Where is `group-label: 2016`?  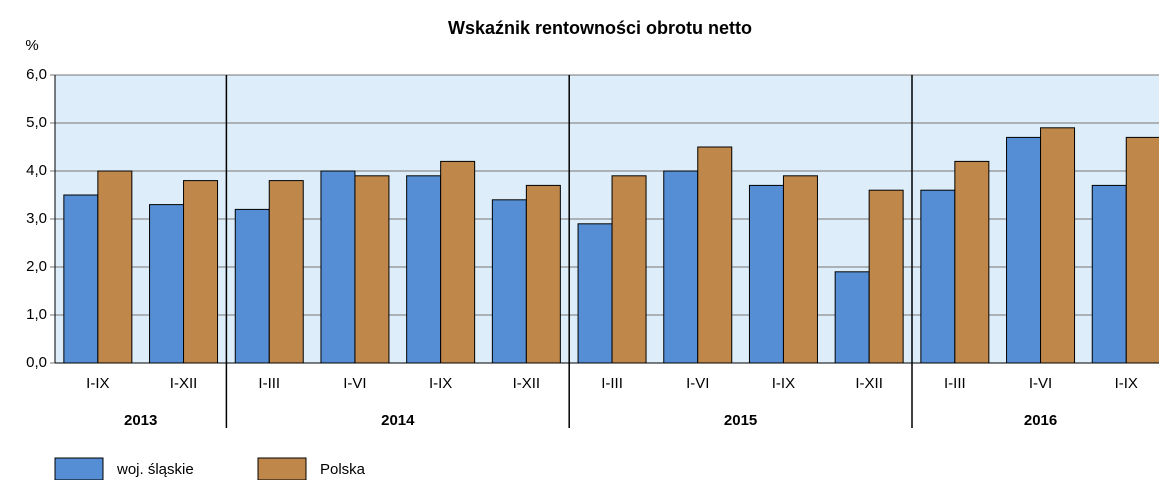 group-label: 2016 is located at coordinates (1040, 420).